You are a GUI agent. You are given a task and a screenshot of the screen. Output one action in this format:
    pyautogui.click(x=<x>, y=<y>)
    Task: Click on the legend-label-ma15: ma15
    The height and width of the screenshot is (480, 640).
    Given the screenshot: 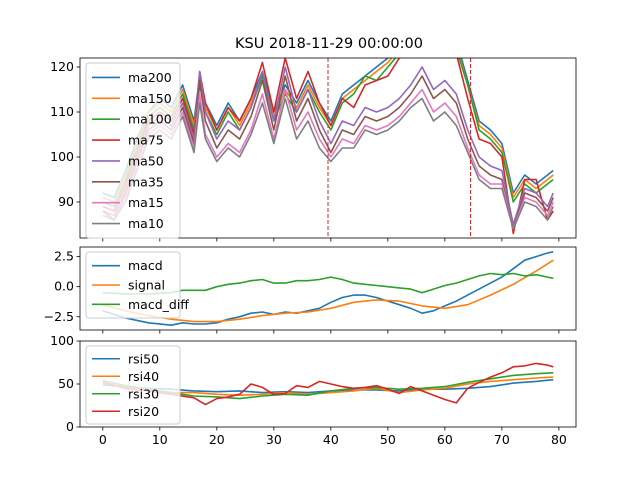 What is the action you would take?
    pyautogui.click(x=146, y=202)
    